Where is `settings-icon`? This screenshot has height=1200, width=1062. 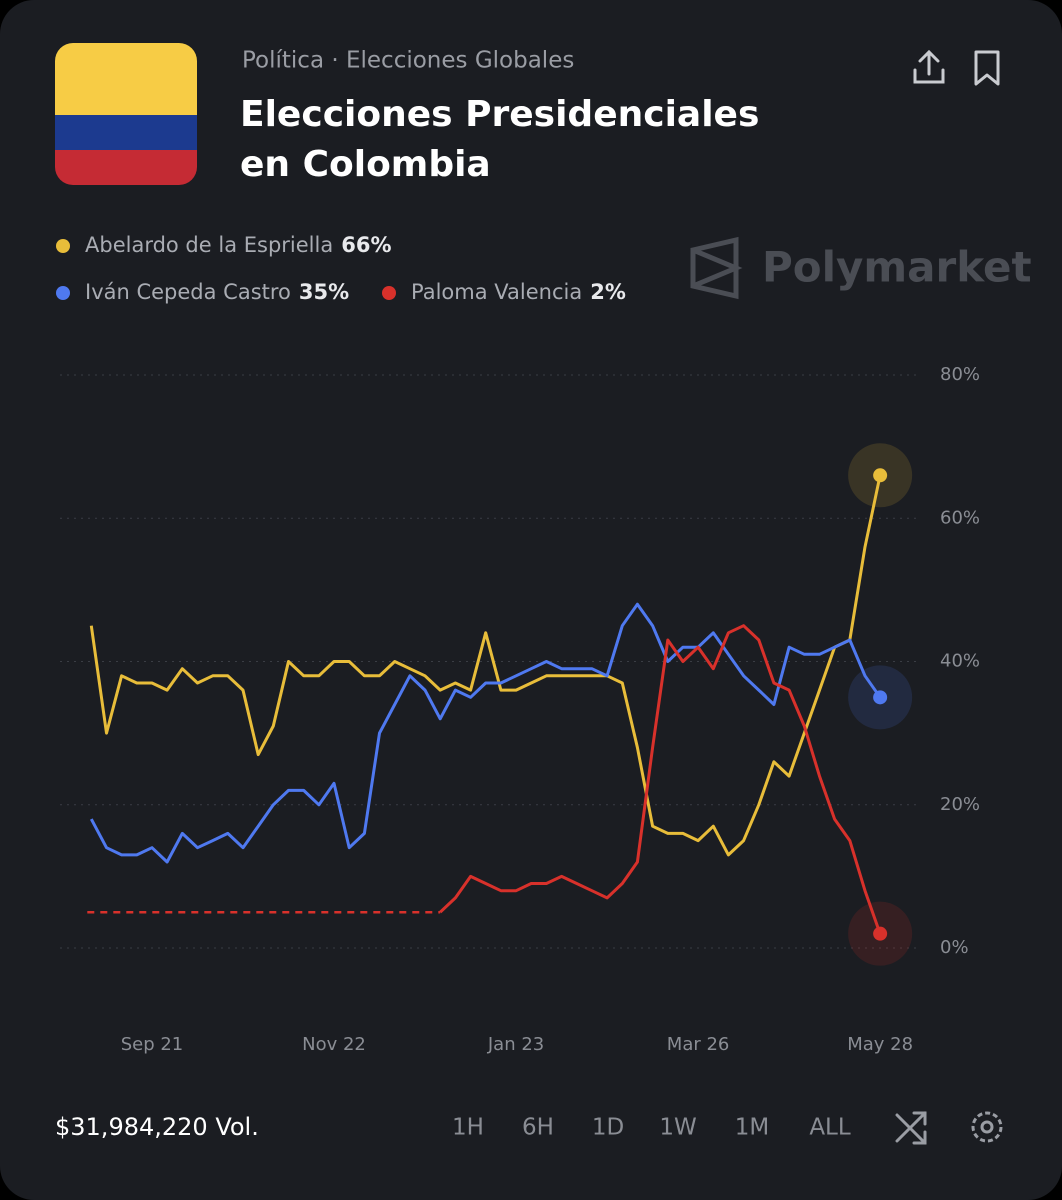 settings-icon is located at coordinates (987, 1127).